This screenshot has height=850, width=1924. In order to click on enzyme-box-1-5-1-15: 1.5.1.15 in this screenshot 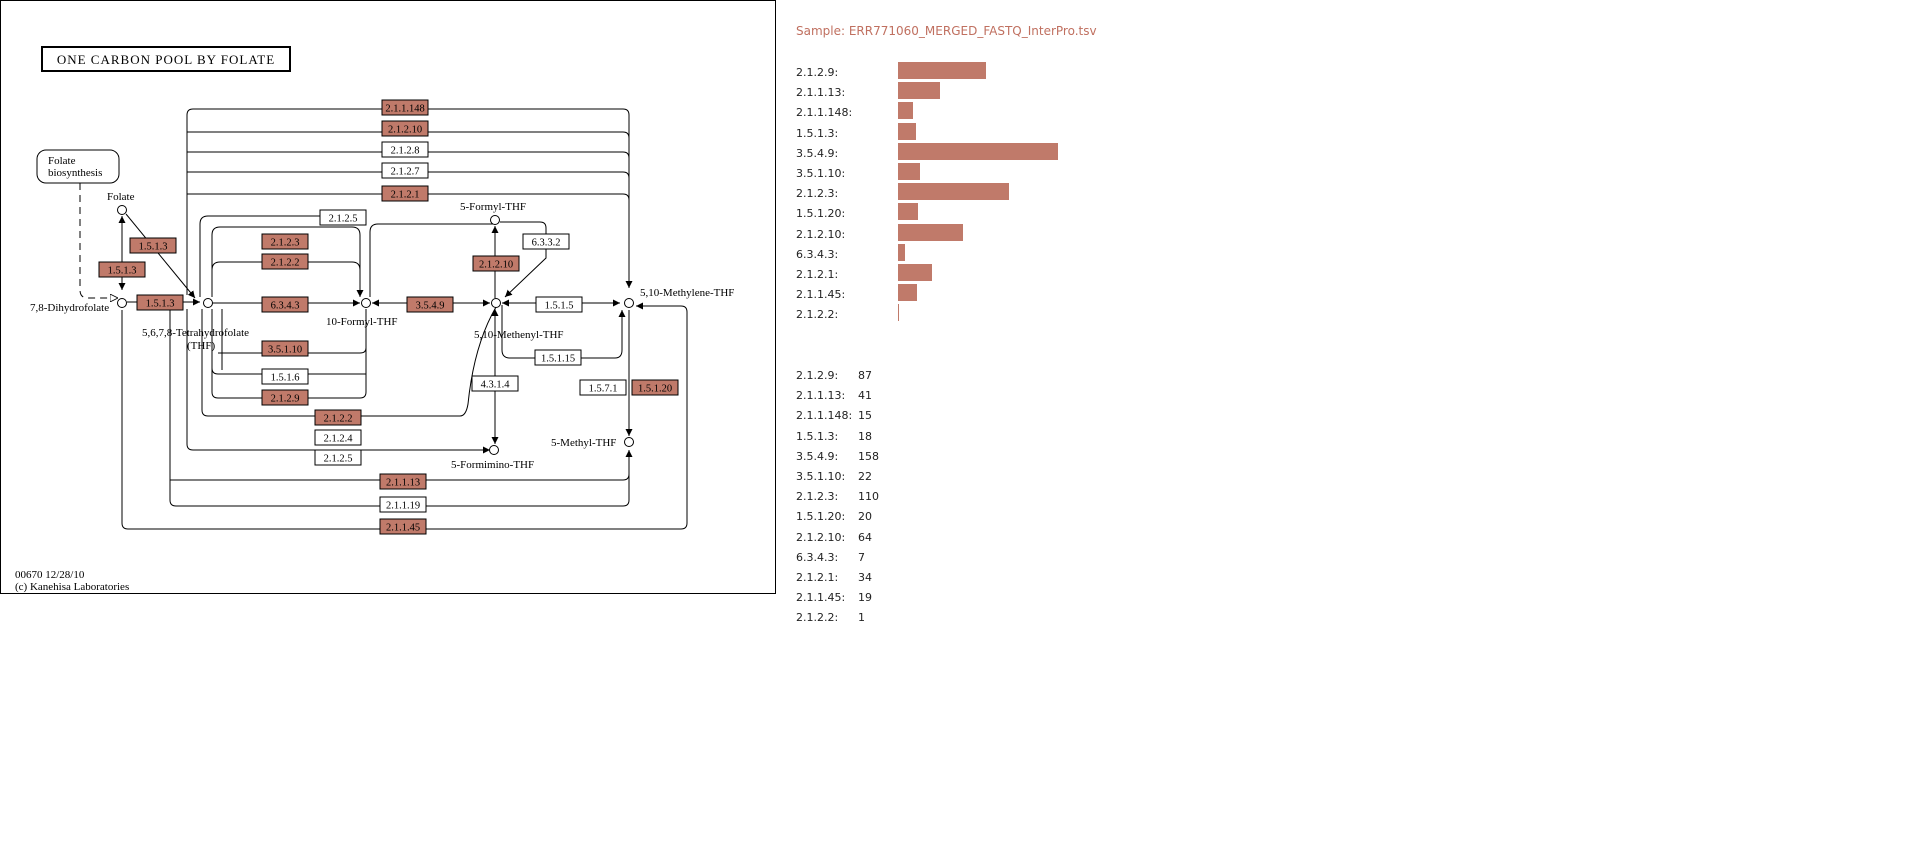, I will do `click(558, 357)`.